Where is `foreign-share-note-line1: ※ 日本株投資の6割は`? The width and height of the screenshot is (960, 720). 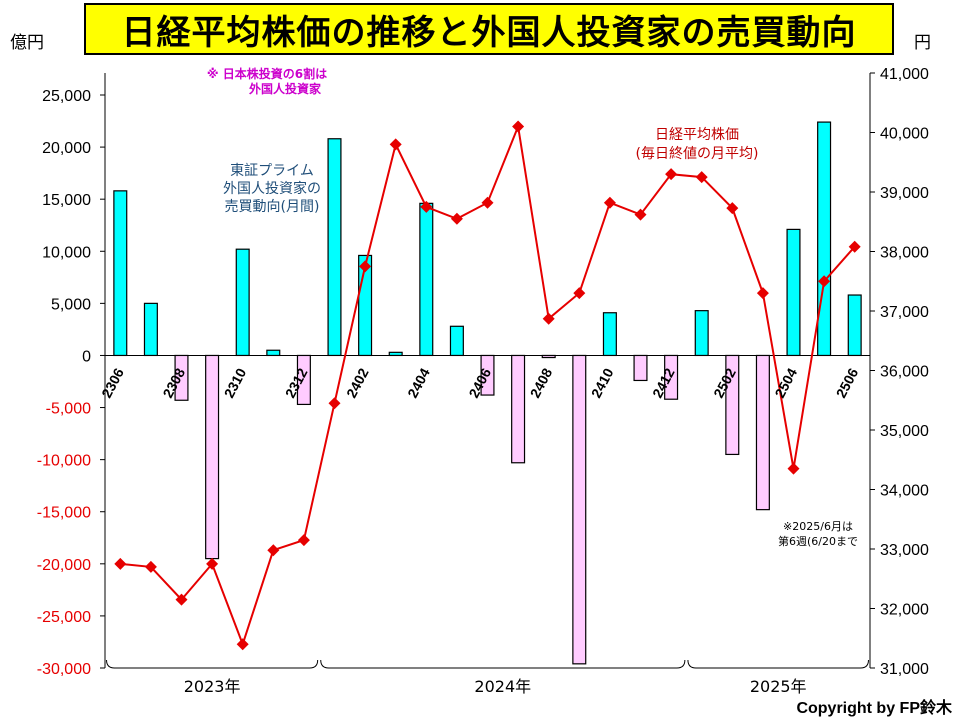
foreign-share-note-line1: ※ 日本株投資の6割は is located at coordinates (267, 73).